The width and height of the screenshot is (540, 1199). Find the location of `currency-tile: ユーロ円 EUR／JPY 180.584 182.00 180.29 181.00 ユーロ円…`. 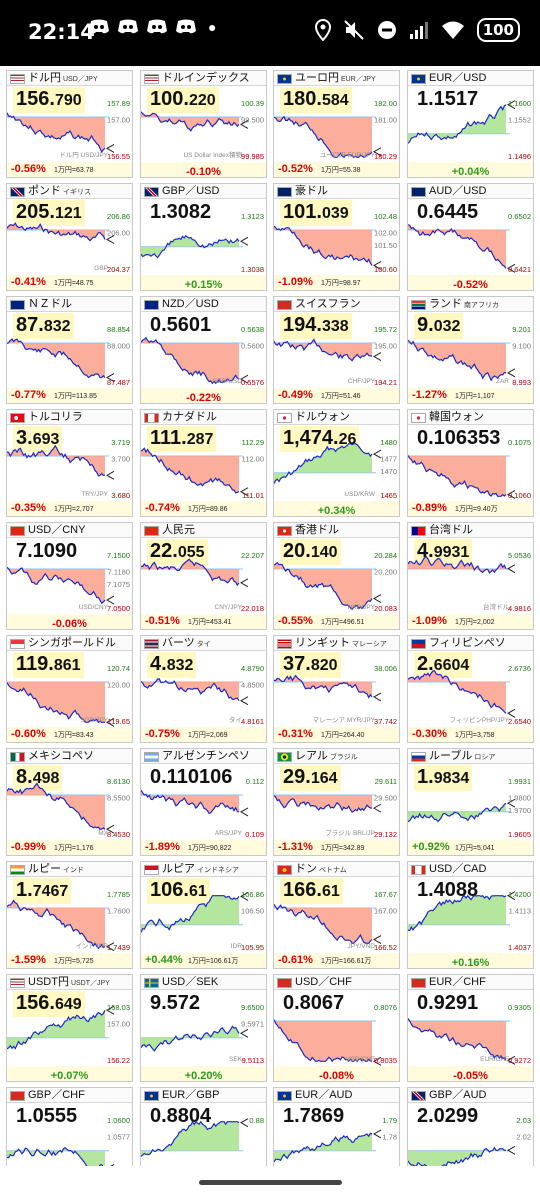

currency-tile: ユーロ円 EUR／JPY 180.584 182.00 180.29 181.00 ユーロ円… is located at coordinates (336, 124).